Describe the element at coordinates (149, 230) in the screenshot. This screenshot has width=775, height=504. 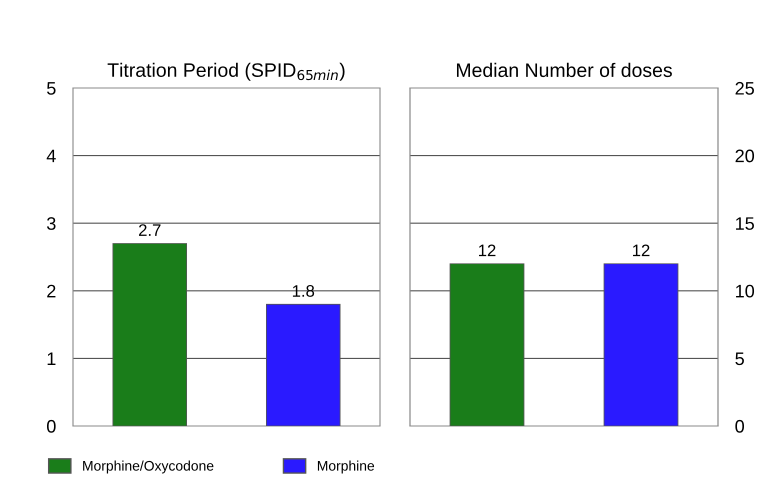
I see `data-label: 2.7` at that location.